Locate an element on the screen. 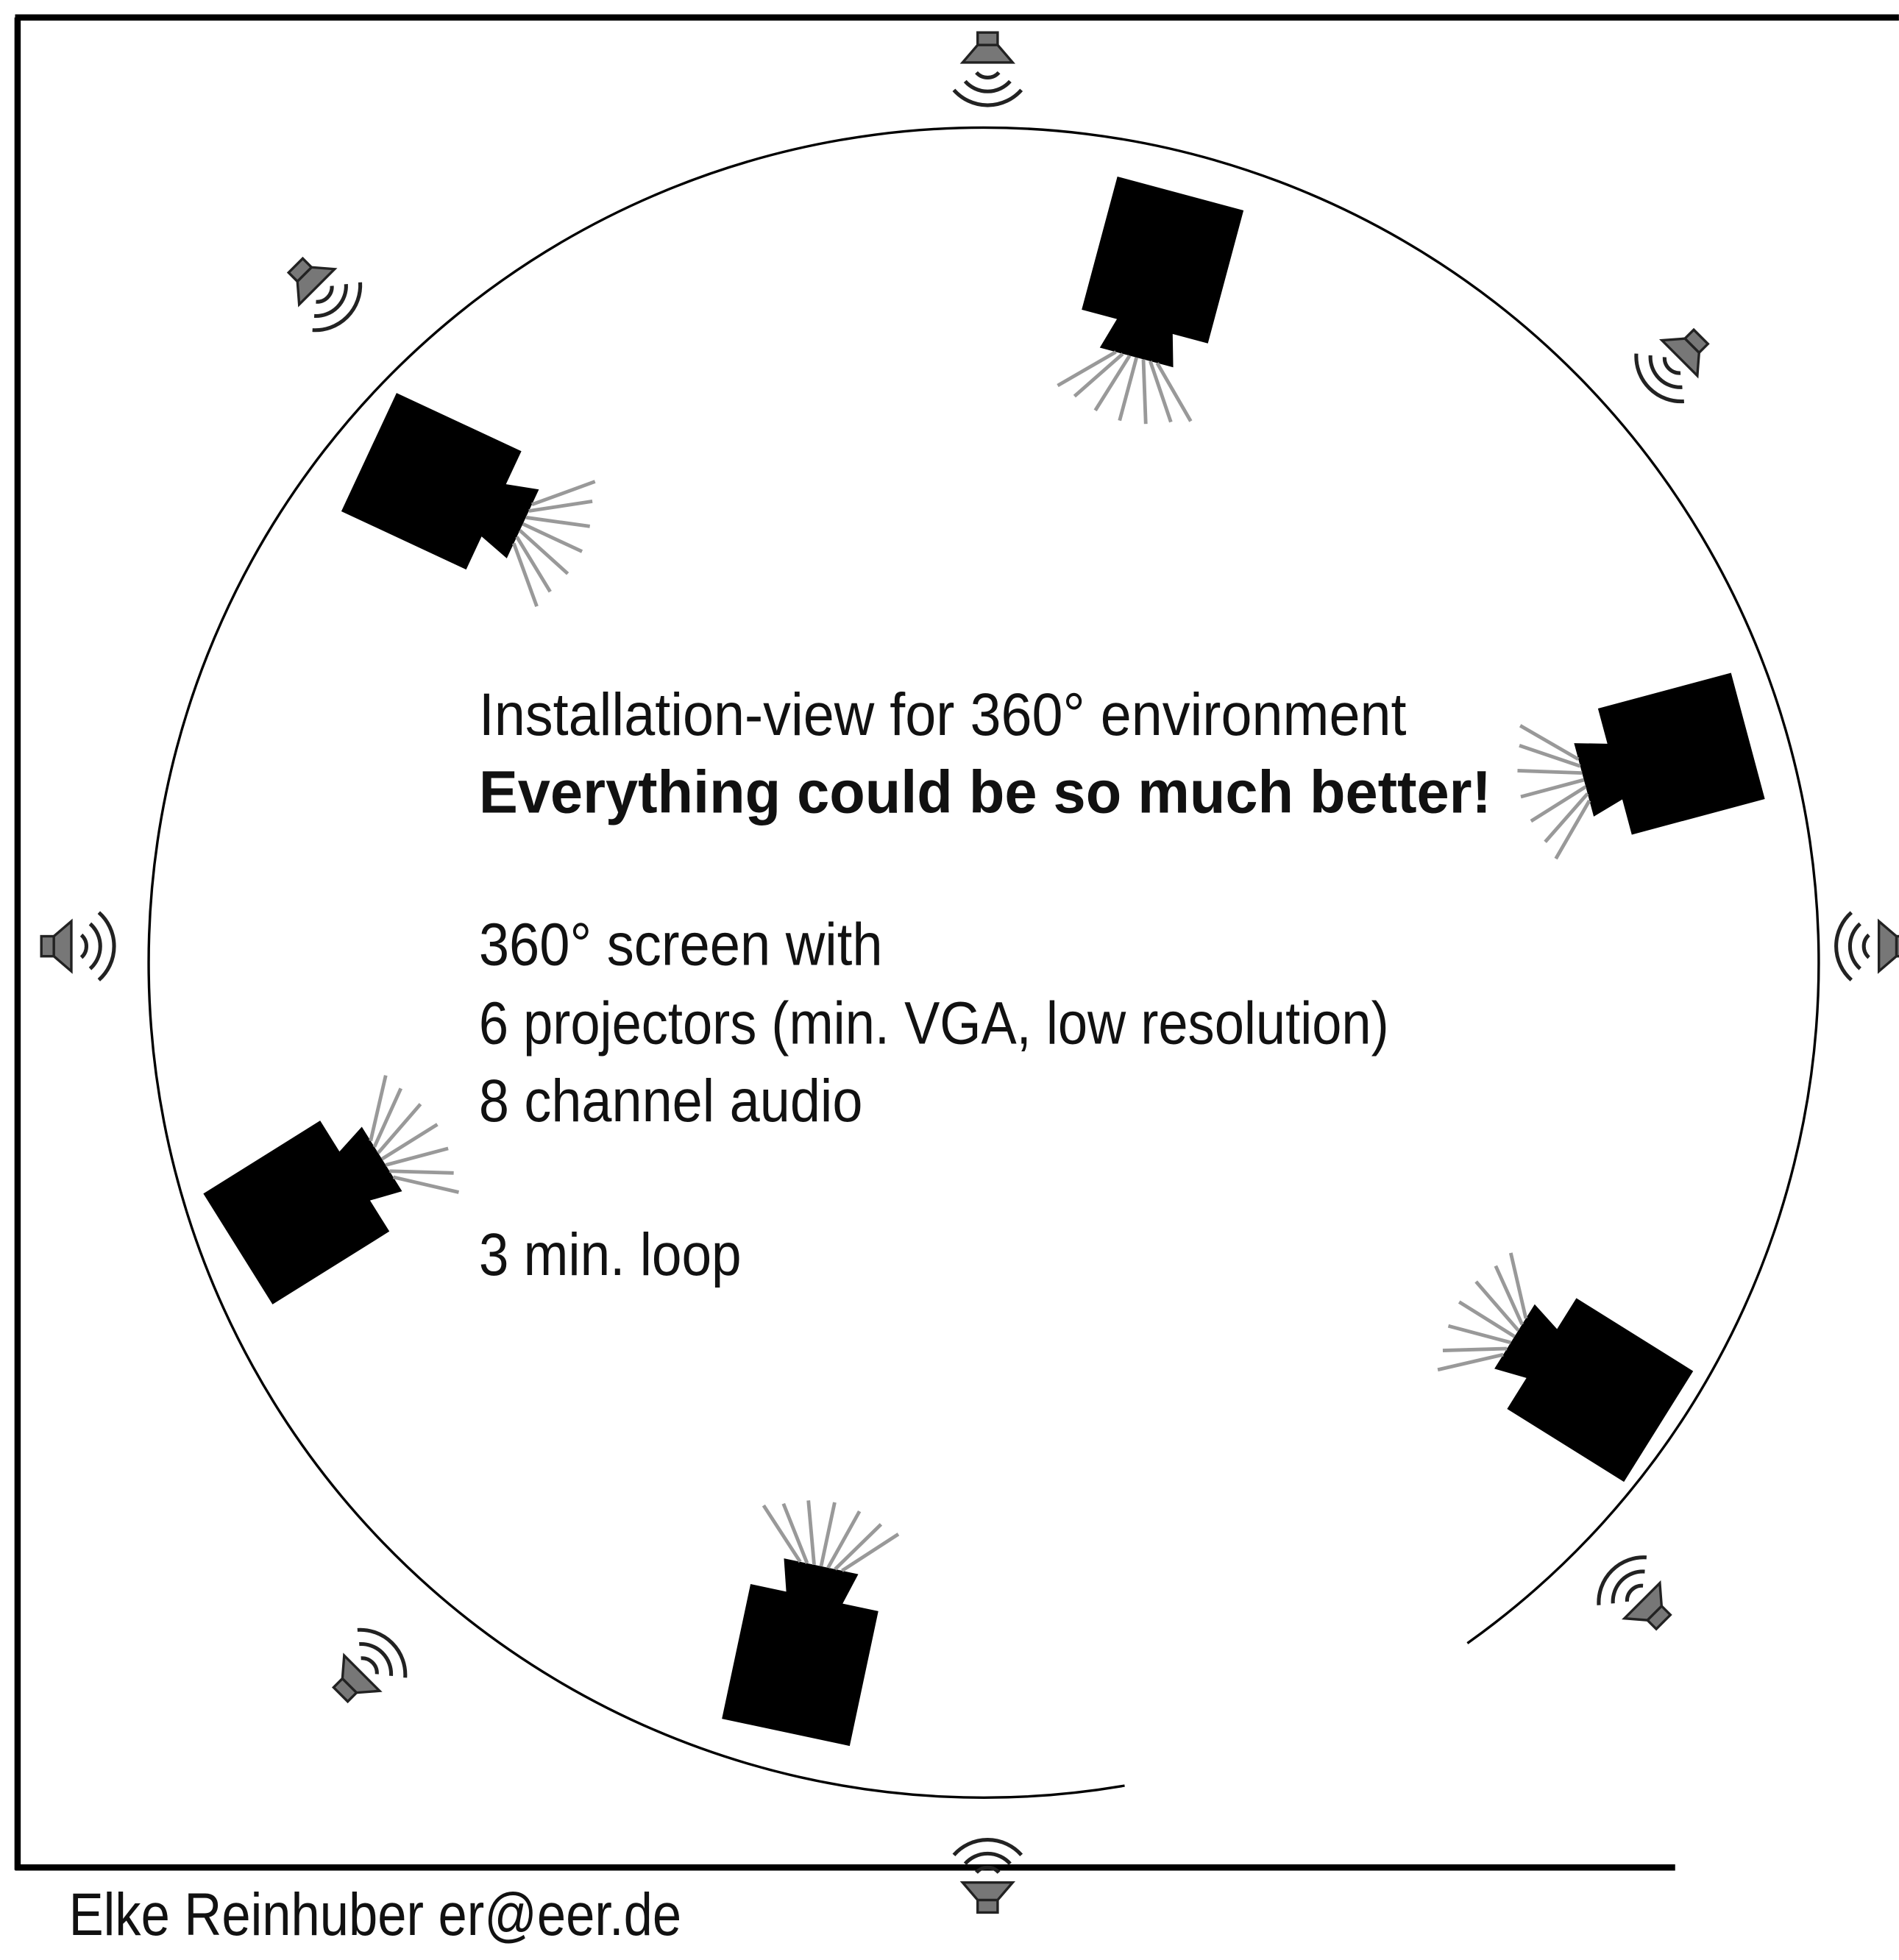 The width and height of the screenshot is (1899, 1960). subtitle: Everything could be so much better! is located at coordinates (985, 792).